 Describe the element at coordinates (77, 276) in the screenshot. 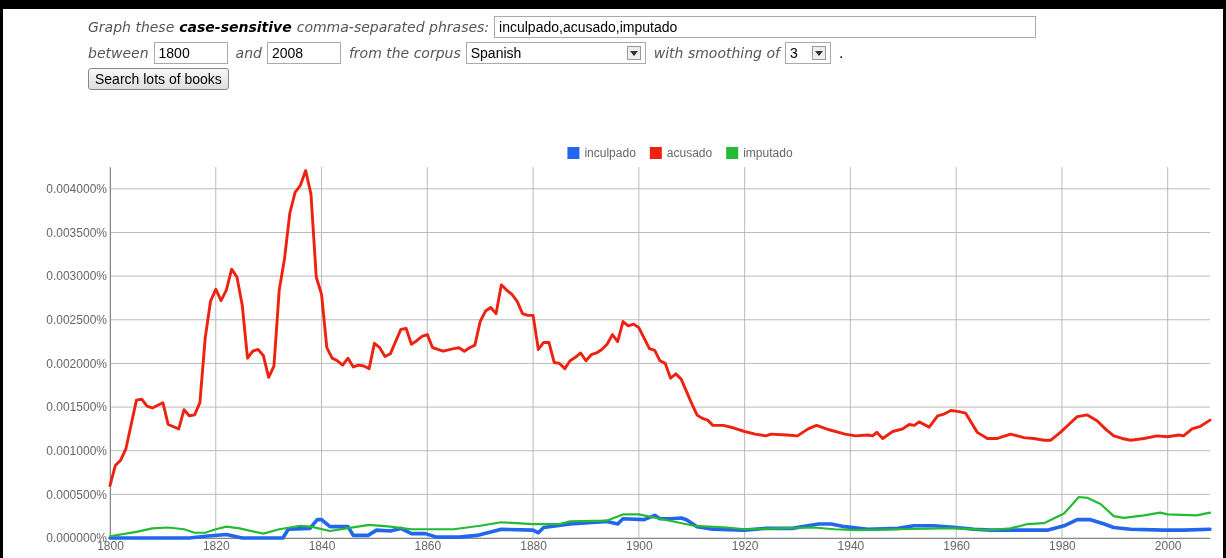

I see `y-tick-label: 0.003000%` at that location.